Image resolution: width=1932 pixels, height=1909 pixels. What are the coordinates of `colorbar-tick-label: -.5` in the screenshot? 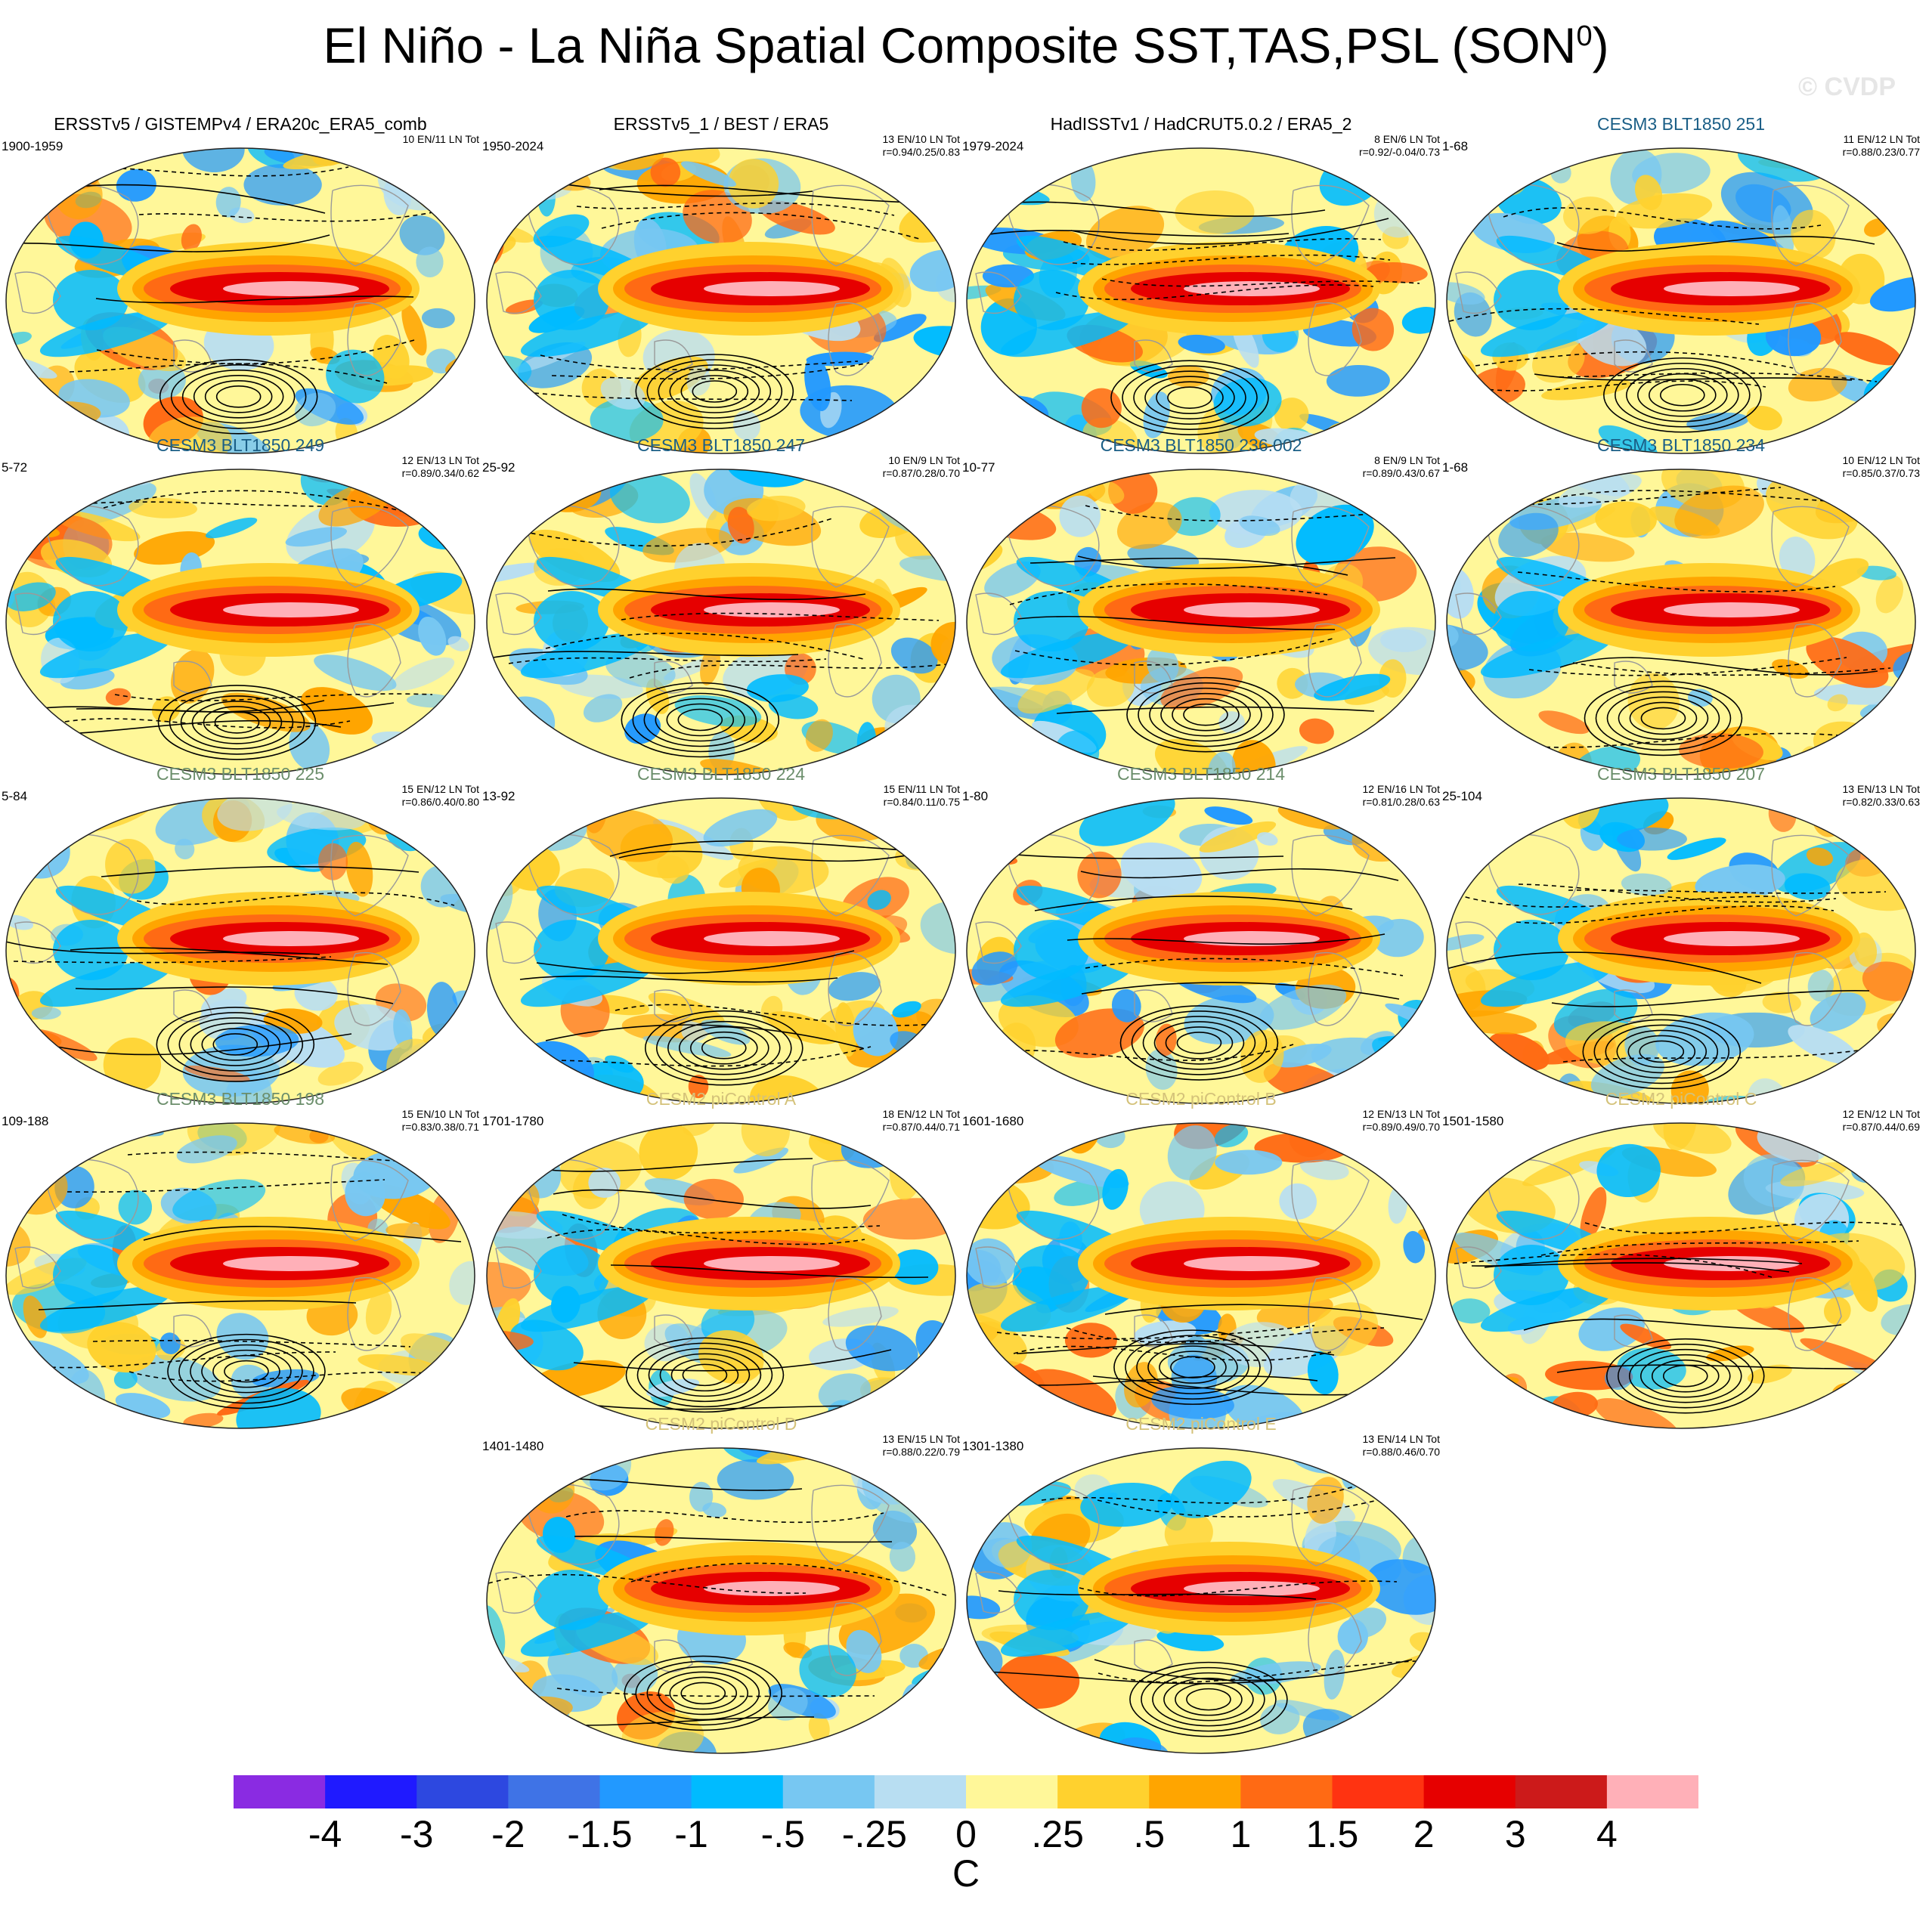 It's located at (782, 1834).